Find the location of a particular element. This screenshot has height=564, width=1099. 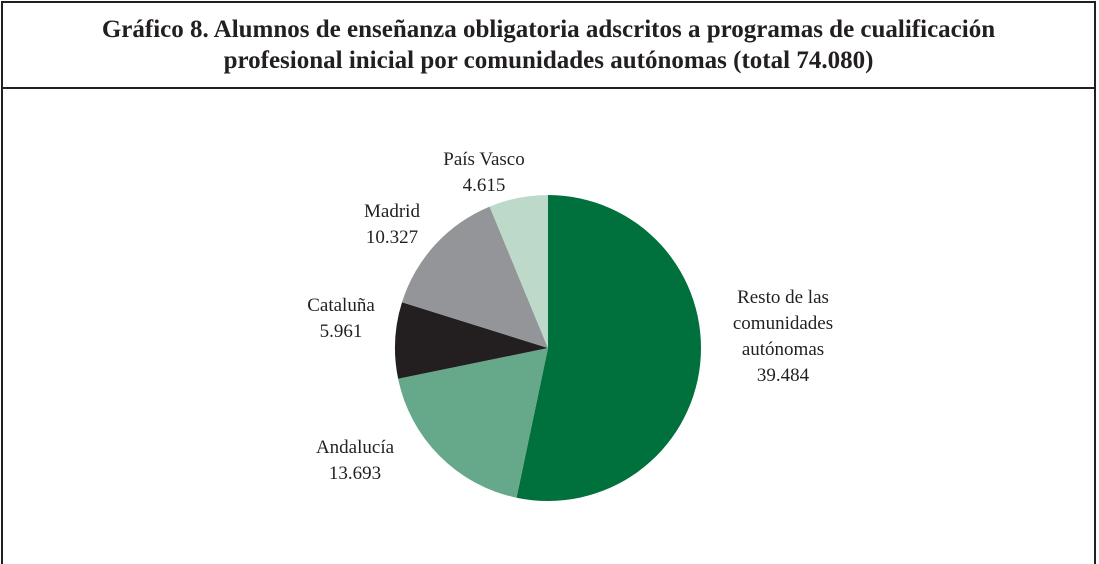

slice-label: Madrid 10.327 is located at coordinates (392, 225).